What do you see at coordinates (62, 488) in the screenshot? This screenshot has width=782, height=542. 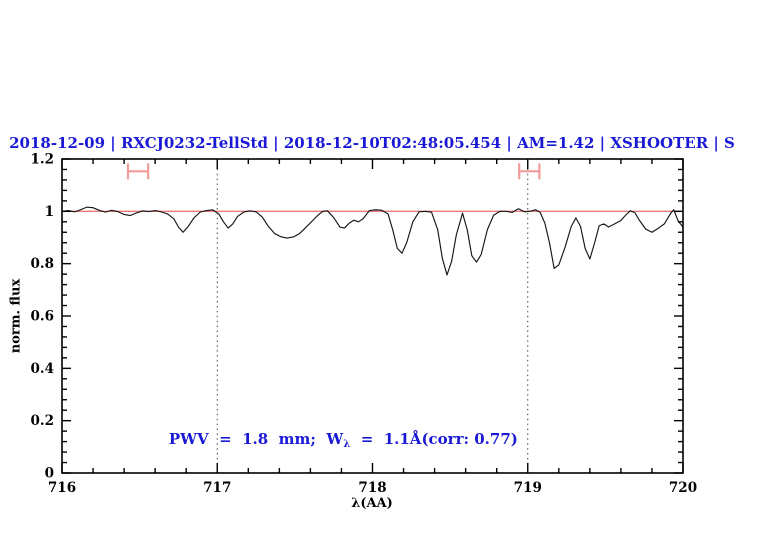 I see `x-tick-label: 716` at bounding box center [62, 488].